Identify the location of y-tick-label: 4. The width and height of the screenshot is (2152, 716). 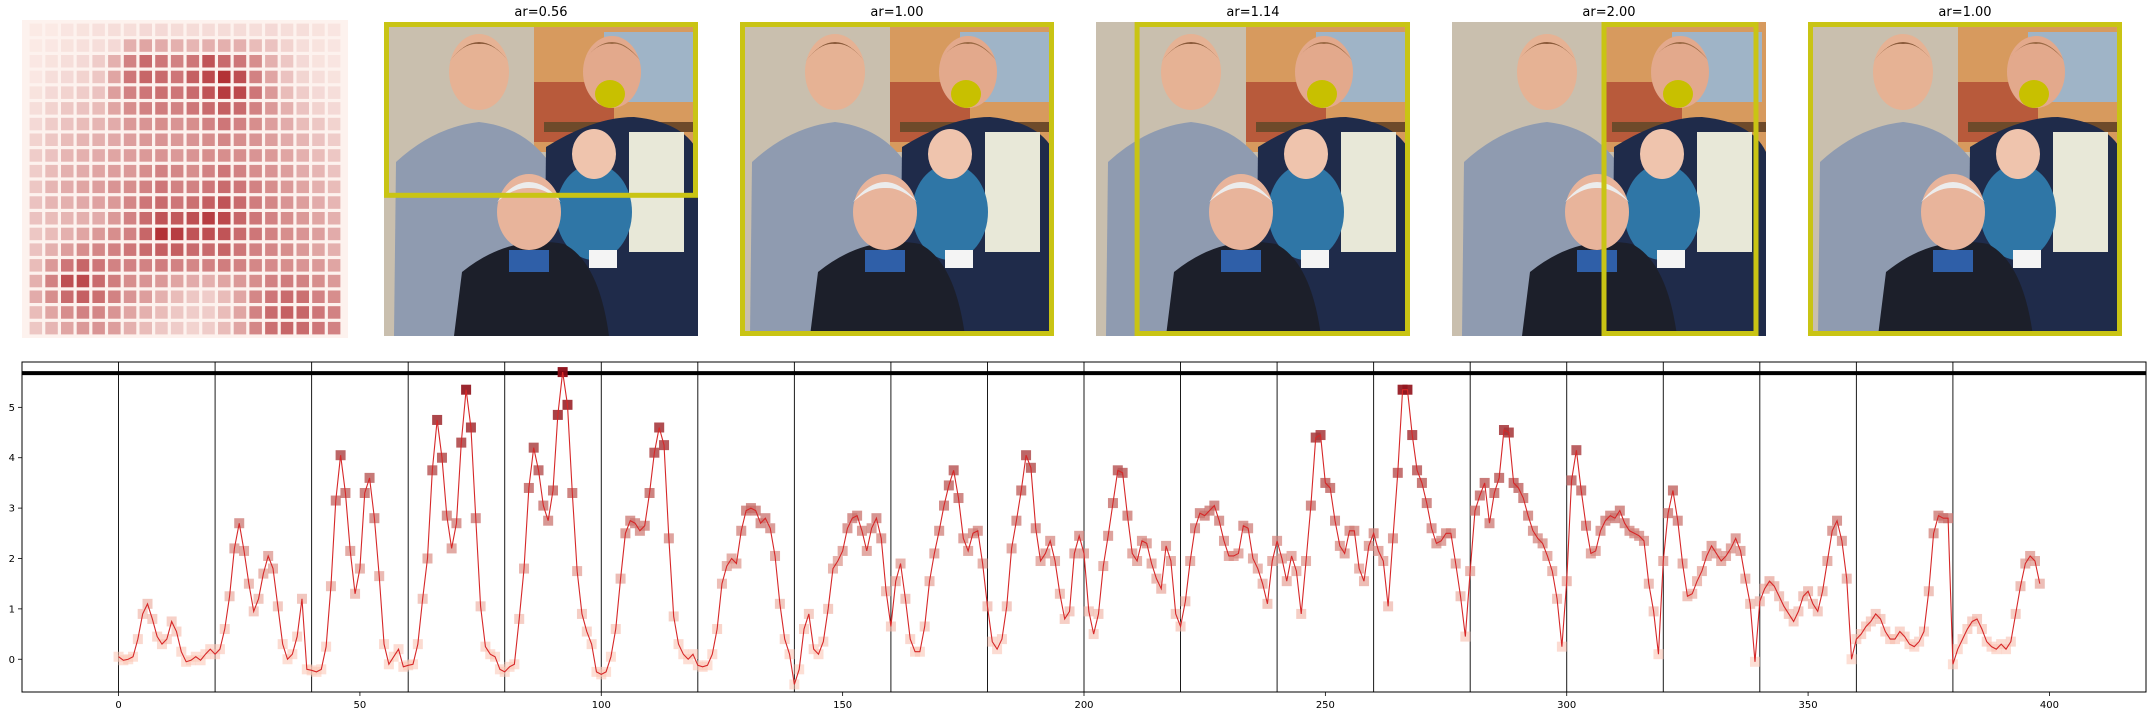
(12, 458).